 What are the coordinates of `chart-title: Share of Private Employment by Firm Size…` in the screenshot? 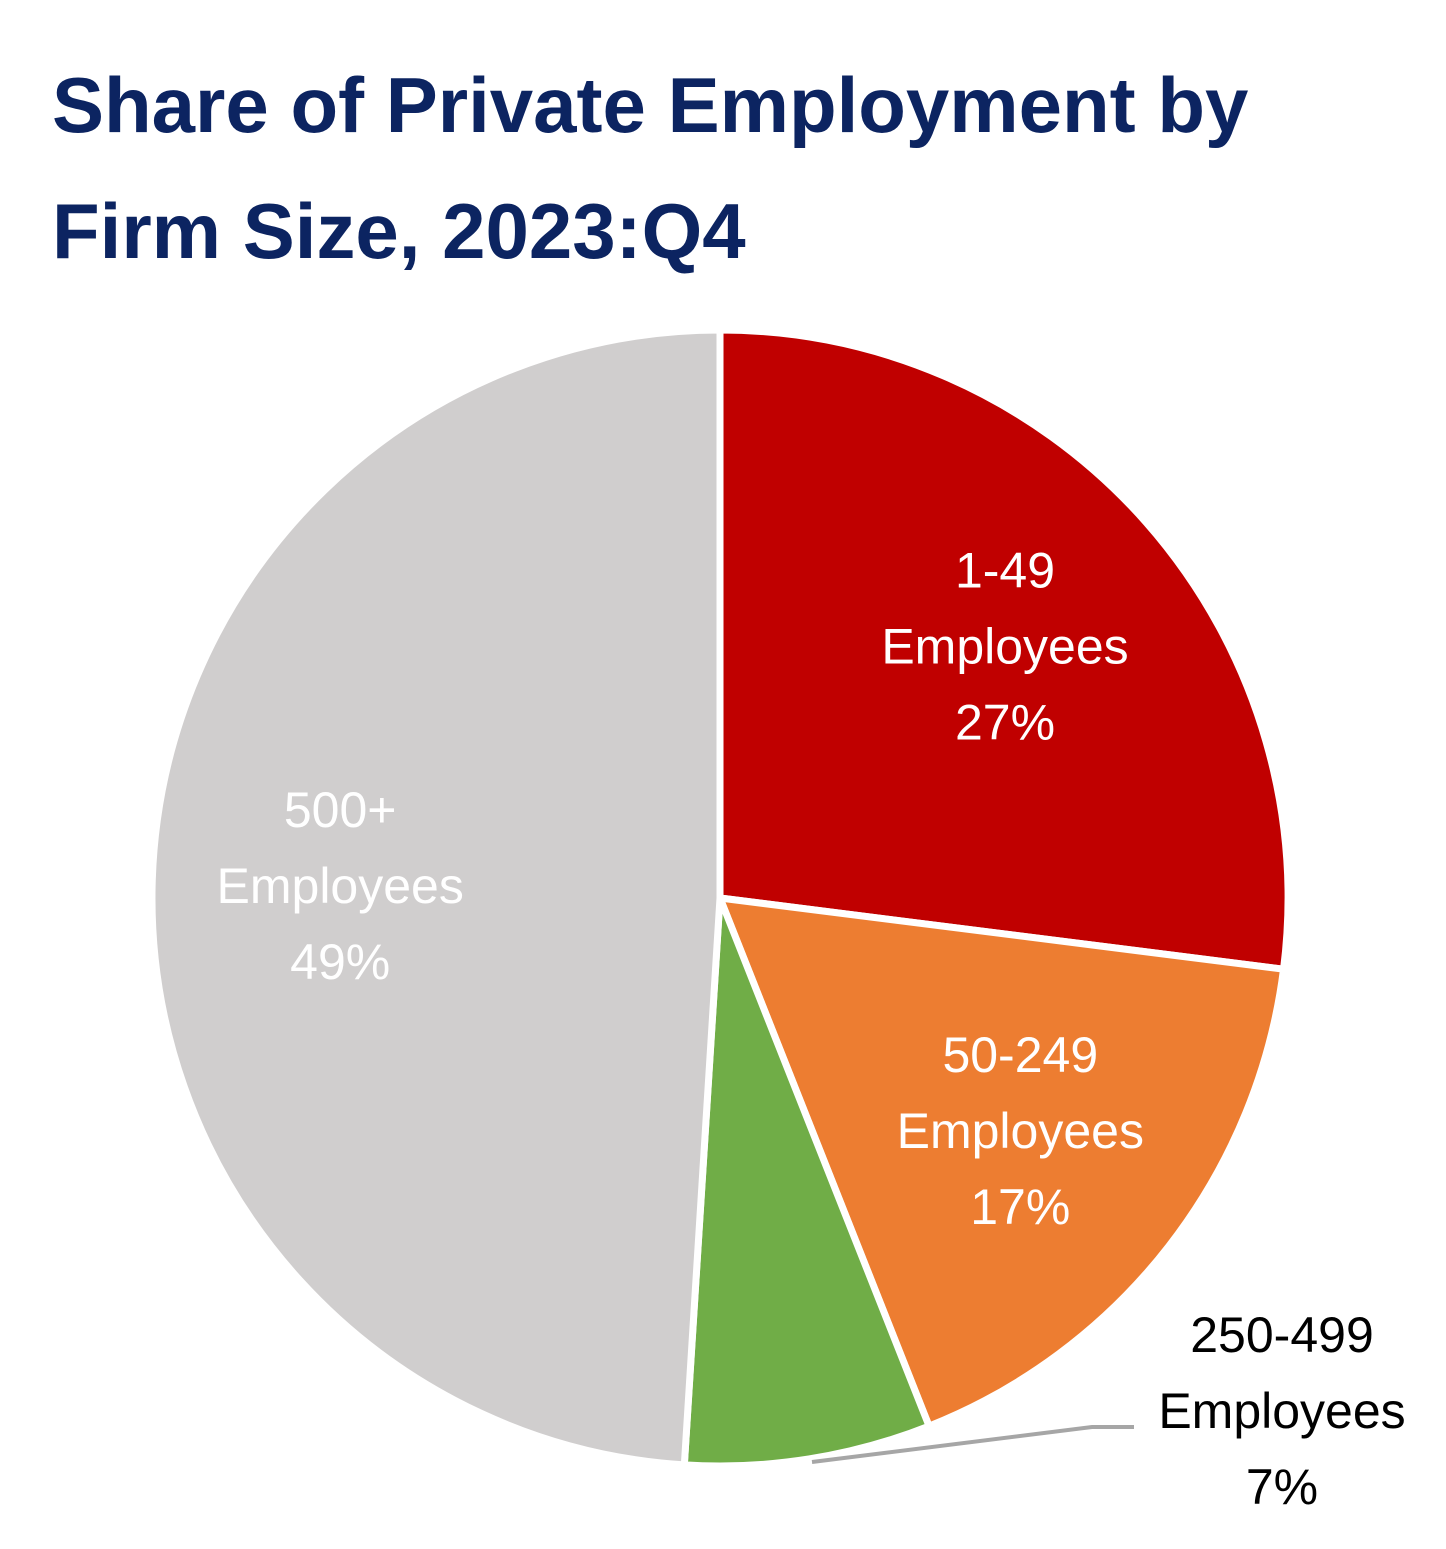 It's located at (650, 168).